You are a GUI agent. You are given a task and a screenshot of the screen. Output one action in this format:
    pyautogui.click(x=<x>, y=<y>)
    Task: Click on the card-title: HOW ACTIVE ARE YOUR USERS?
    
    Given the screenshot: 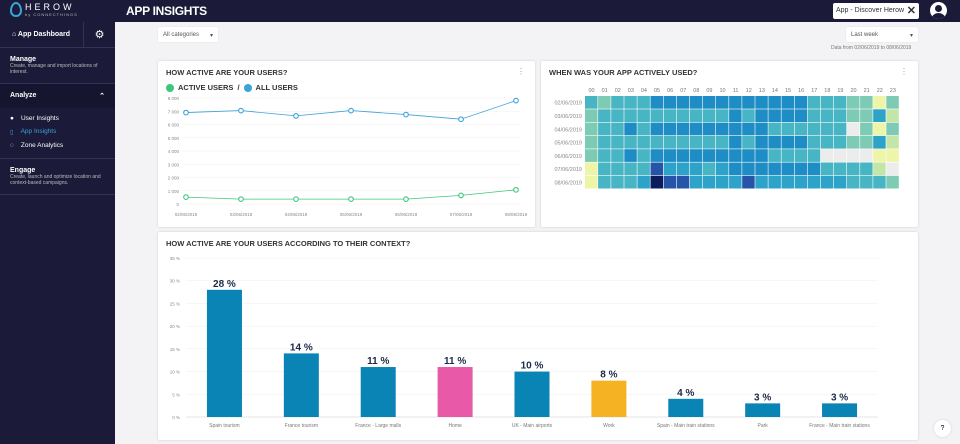 What is the action you would take?
    pyautogui.click(x=227, y=72)
    